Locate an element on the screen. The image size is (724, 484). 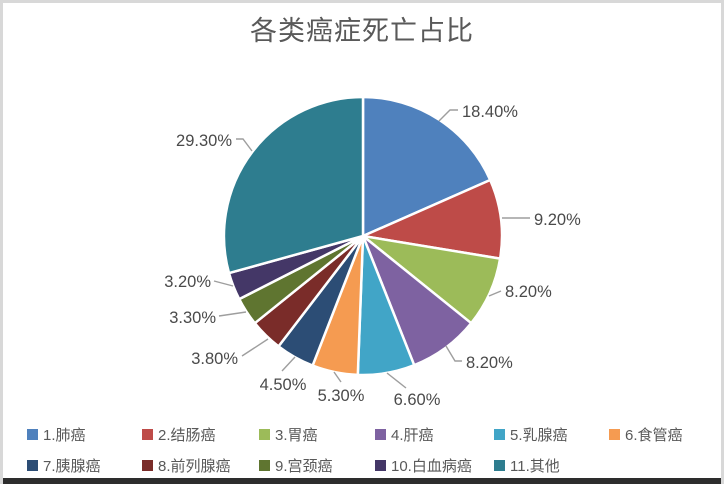
legend-item-2: 2.结肠癌 is located at coordinates (179, 435).